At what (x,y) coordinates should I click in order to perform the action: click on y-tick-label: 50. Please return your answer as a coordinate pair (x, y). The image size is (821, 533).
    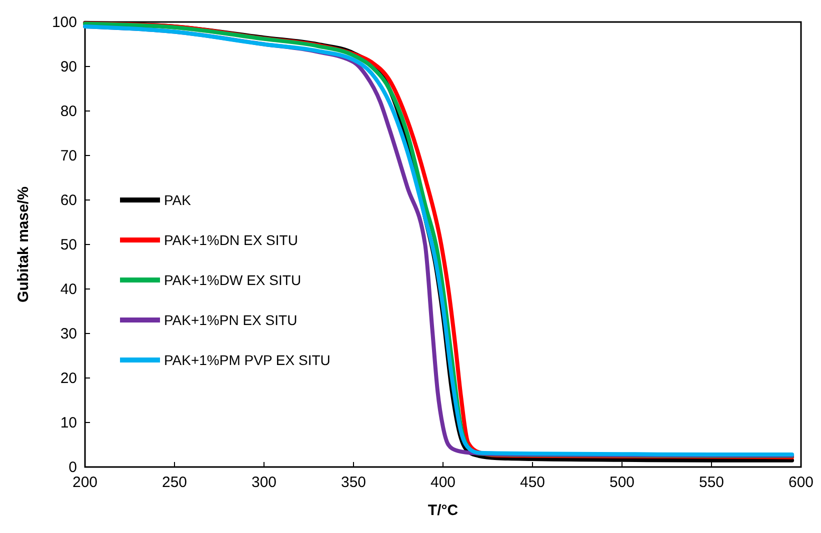
    Looking at the image, I should click on (68, 245).